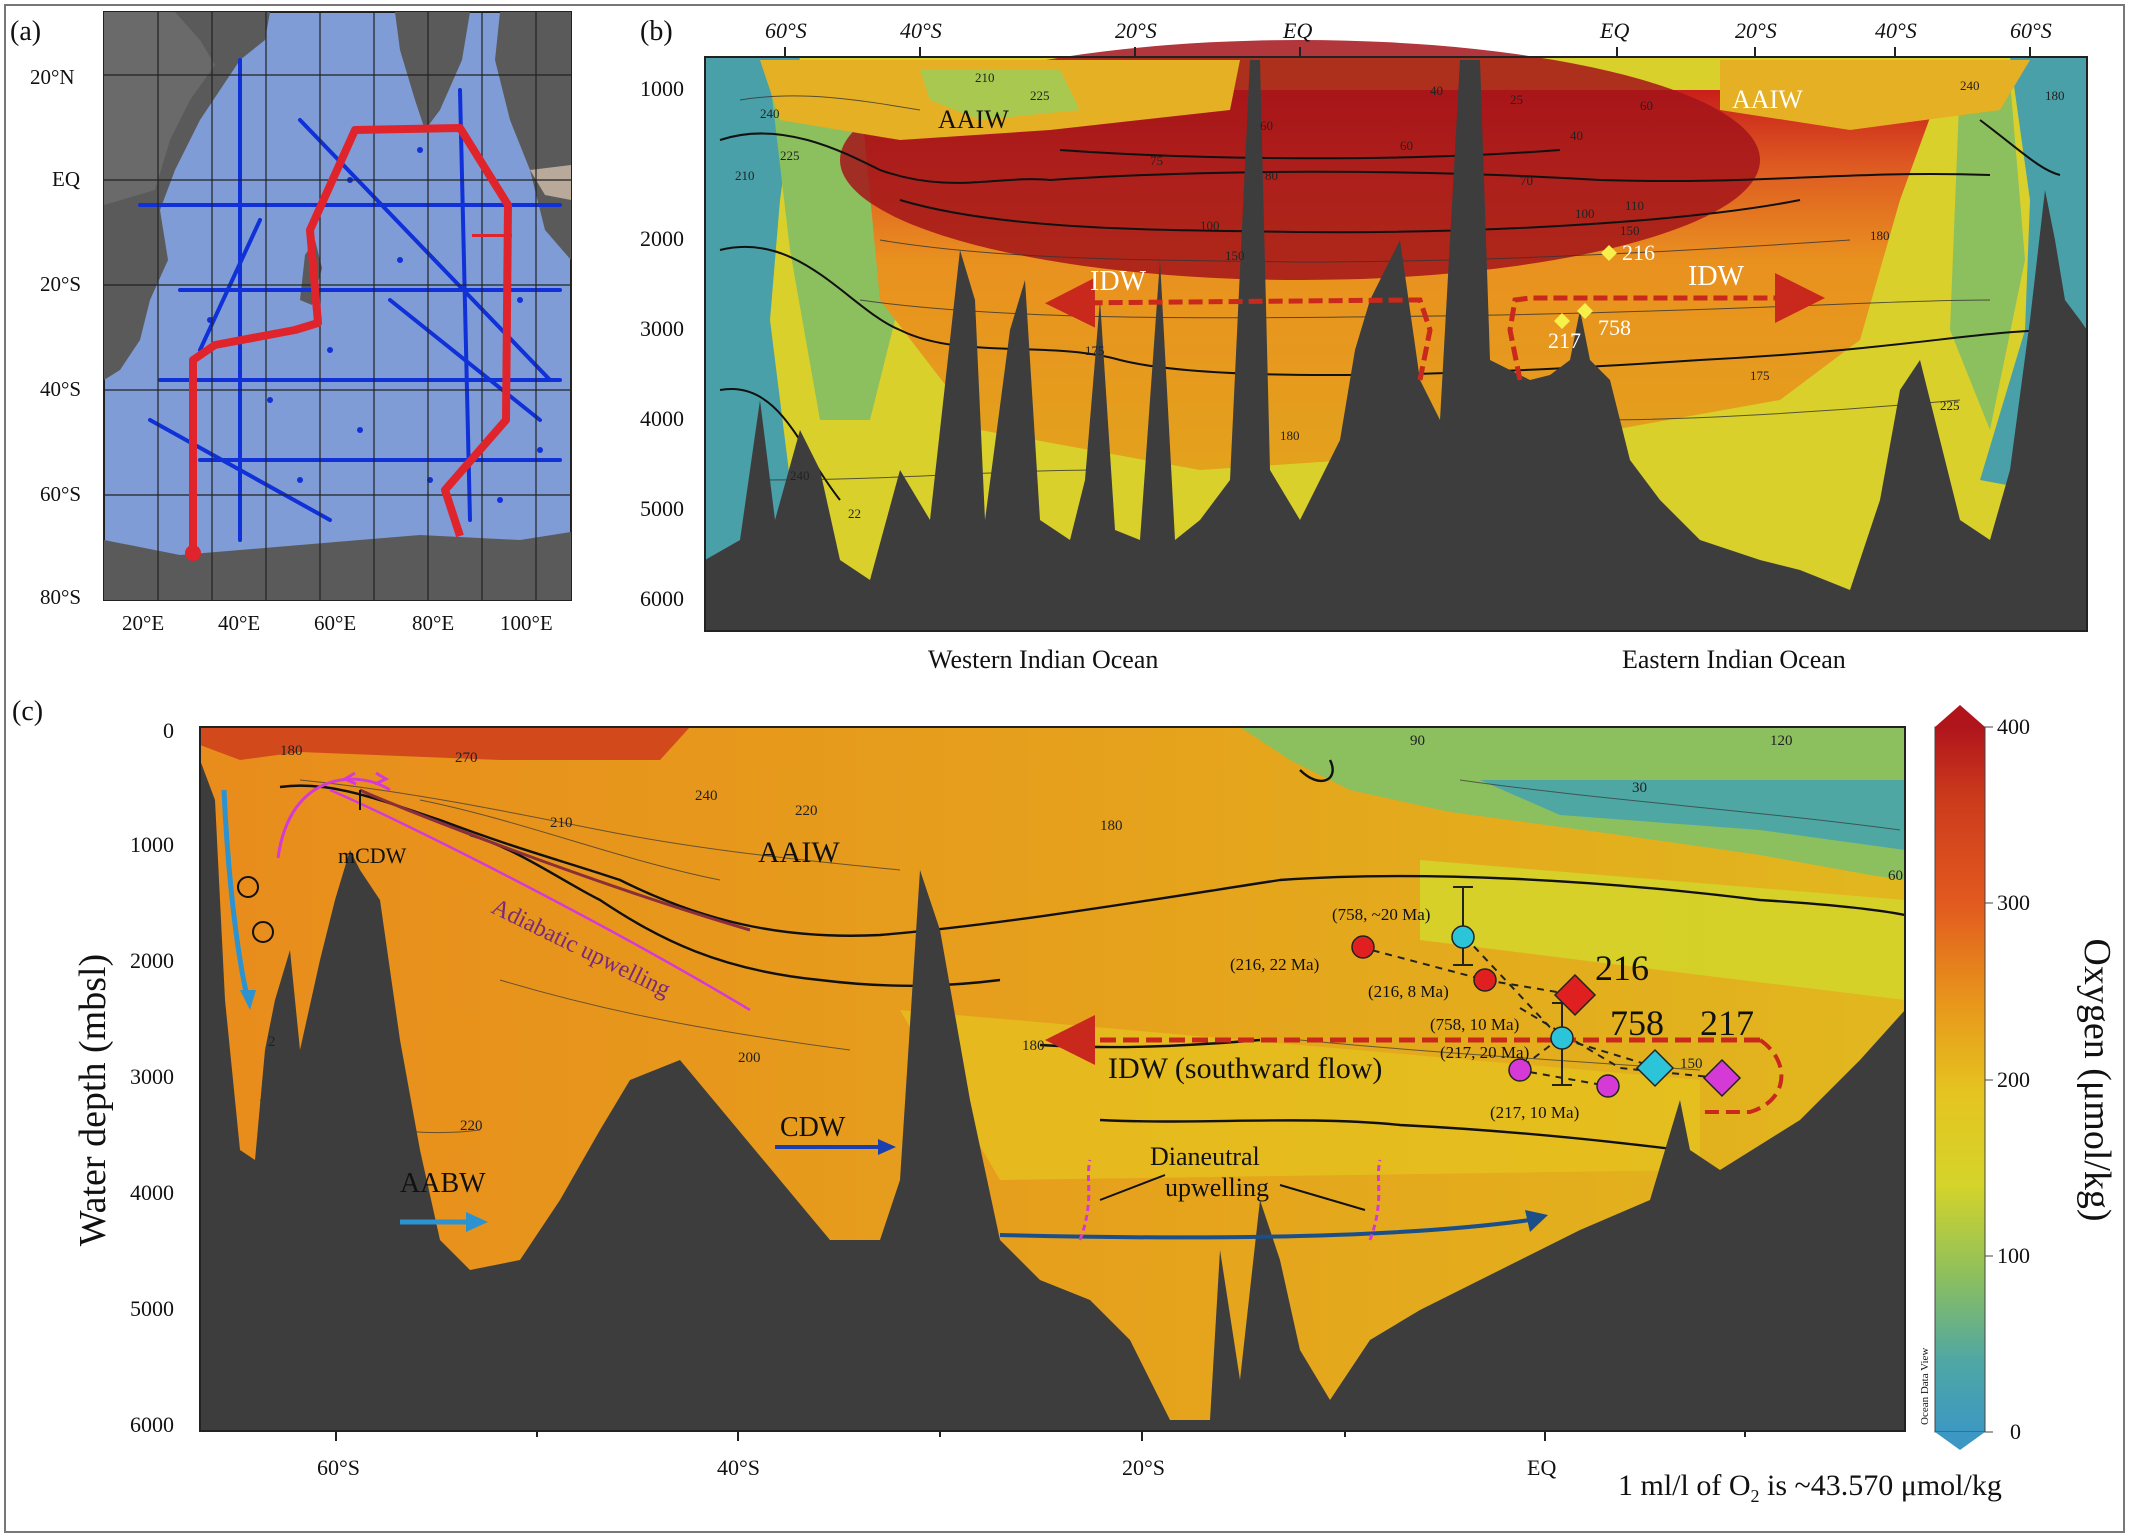 The height and width of the screenshot is (1537, 2129). I want to click on idw-west-label: IDW, so click(1118, 281).